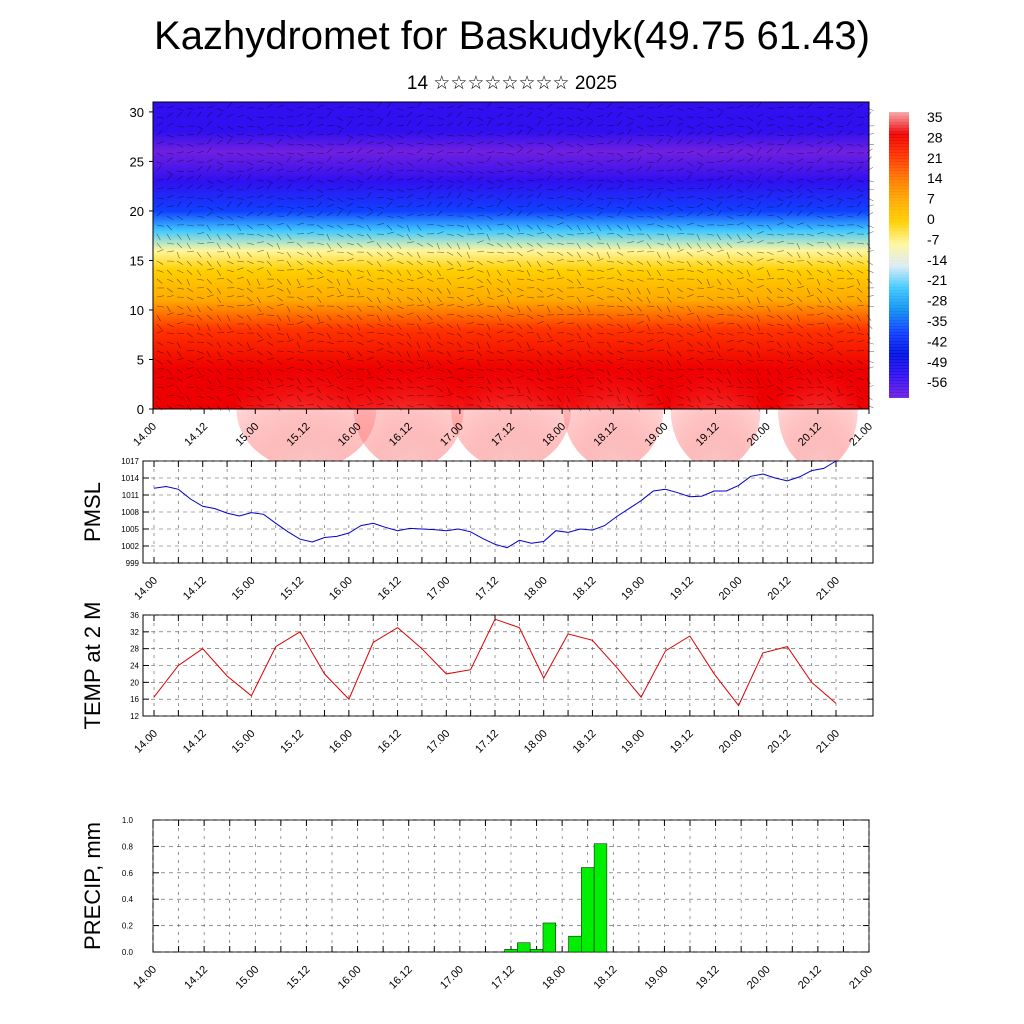 The width and height of the screenshot is (1024, 1024). Describe the element at coordinates (390, 742) in the screenshot. I see `temp-x-tick-label: 16.12` at that location.